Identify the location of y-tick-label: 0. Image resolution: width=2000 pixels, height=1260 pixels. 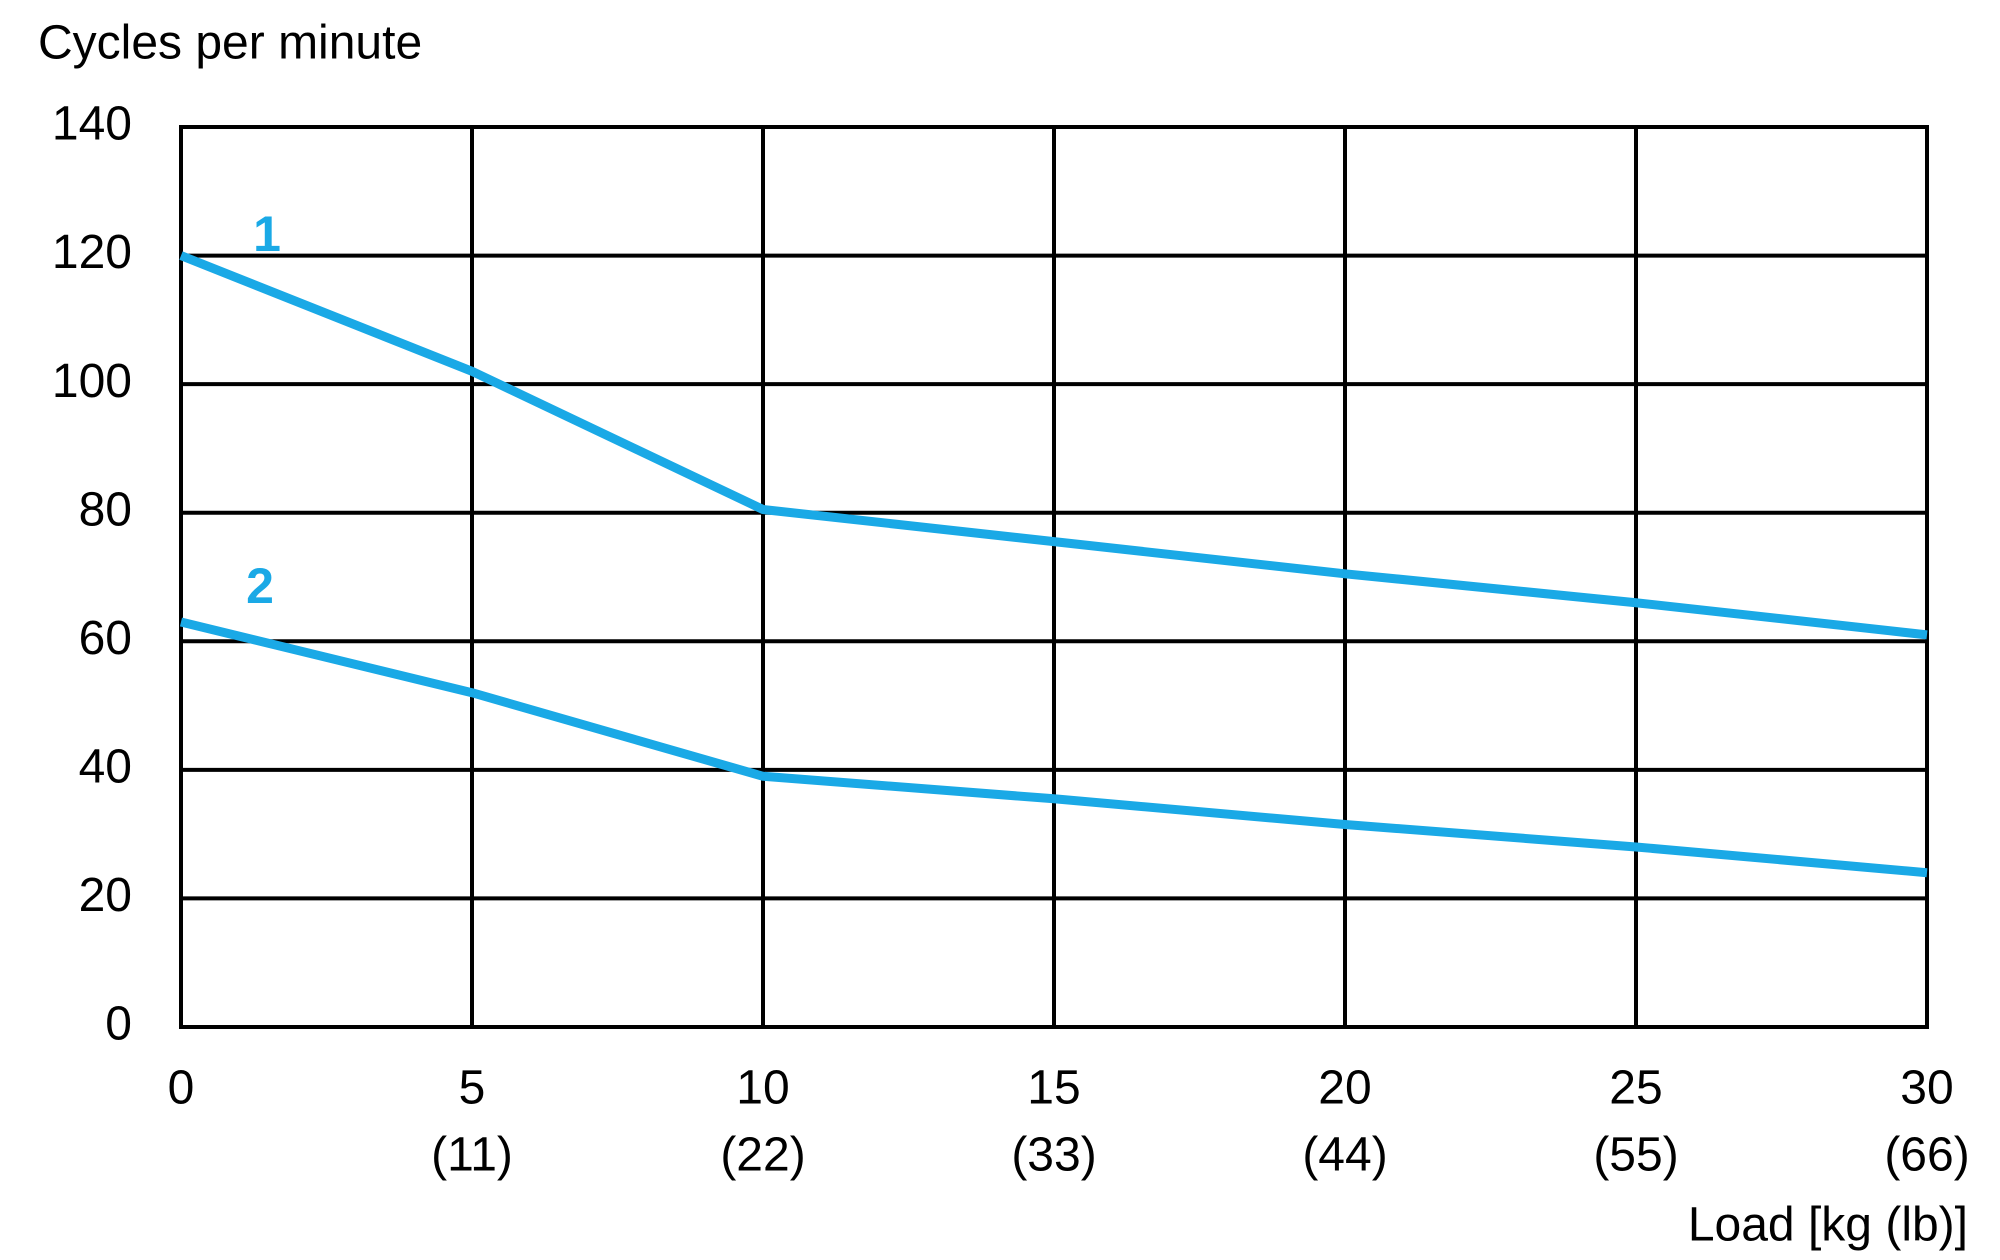
(118, 1024).